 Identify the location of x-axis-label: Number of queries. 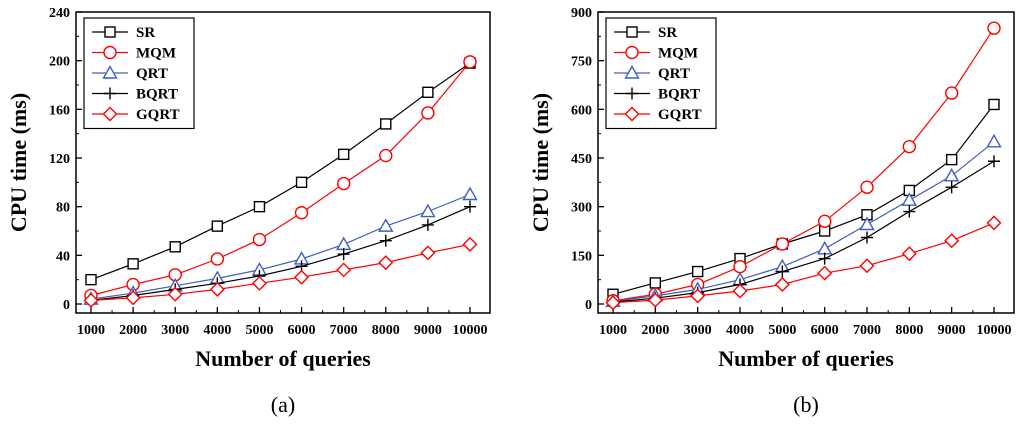
(283, 358).